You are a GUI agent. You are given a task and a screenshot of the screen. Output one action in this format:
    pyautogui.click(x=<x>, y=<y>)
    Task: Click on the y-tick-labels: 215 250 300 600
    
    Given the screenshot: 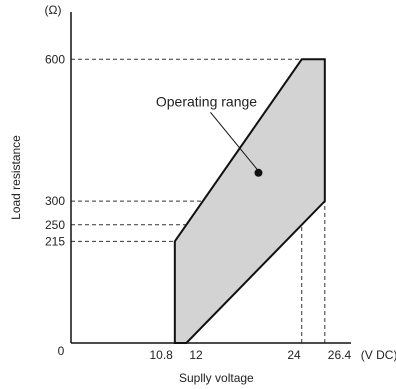 What is the action you would take?
    pyautogui.click(x=55, y=150)
    